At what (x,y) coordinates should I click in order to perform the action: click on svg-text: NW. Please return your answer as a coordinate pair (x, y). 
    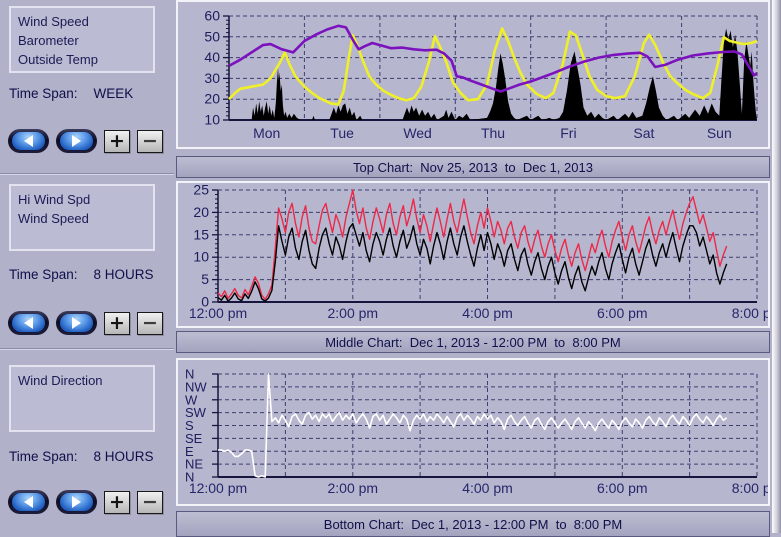
    Looking at the image, I should click on (196, 386).